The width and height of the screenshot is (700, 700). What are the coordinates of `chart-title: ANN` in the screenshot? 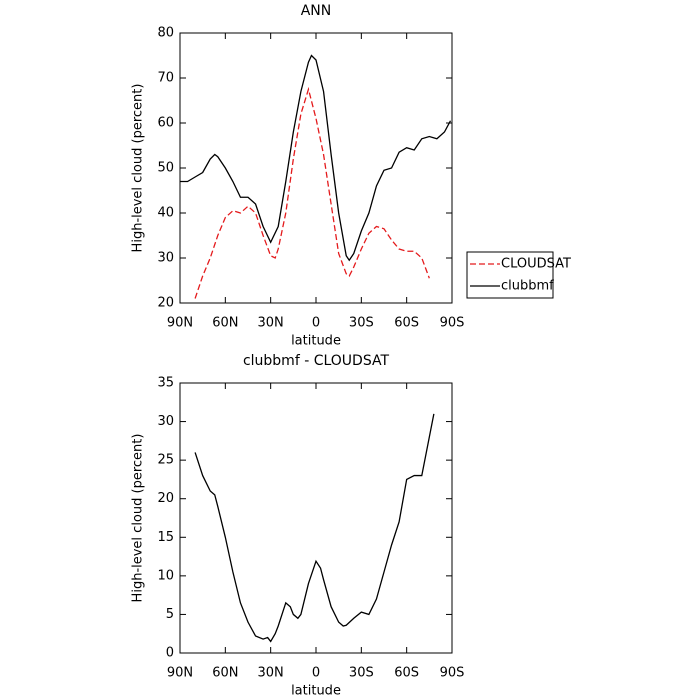 It's located at (316, 11).